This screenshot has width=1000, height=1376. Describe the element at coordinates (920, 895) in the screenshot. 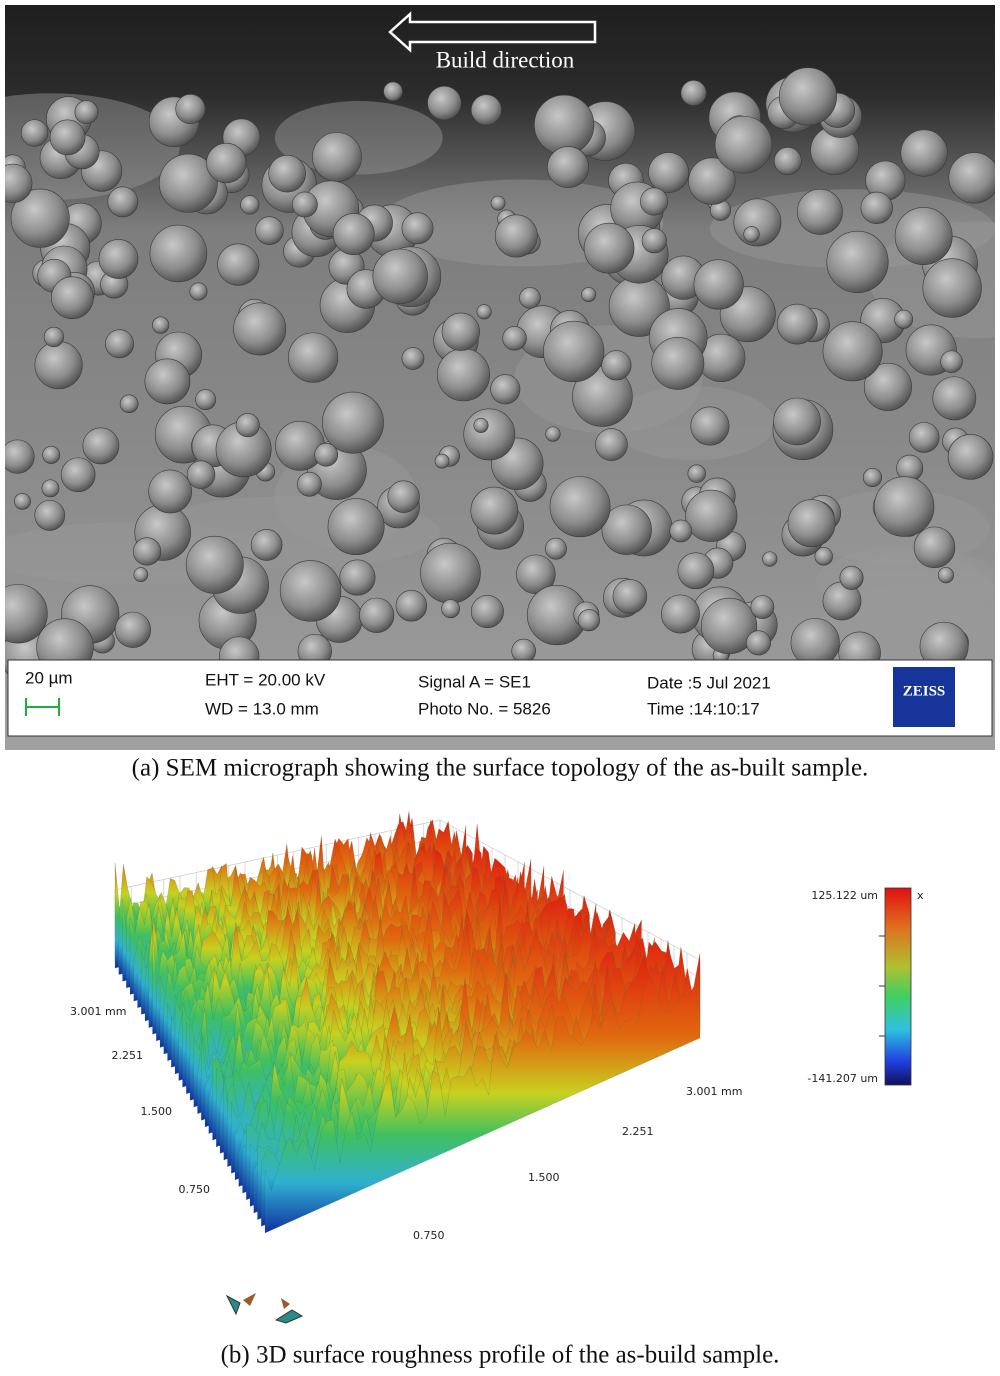

I see `colorbar-unit: x` at that location.